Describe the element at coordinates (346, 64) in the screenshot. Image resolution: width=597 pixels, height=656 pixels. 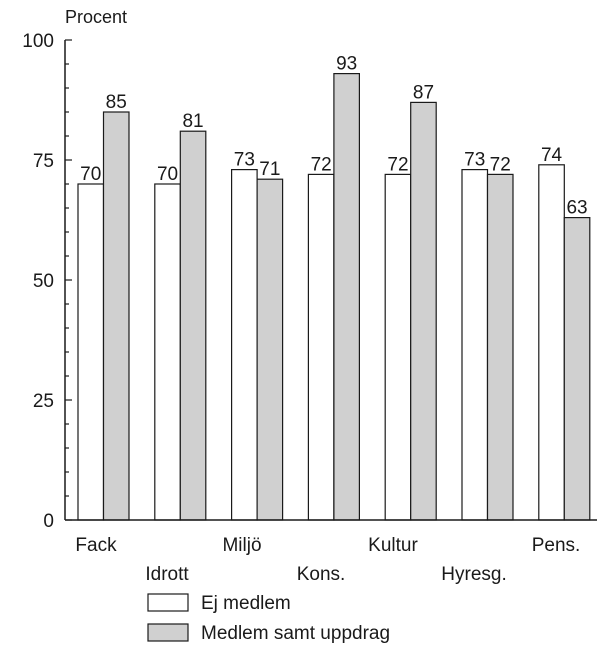
I see `value-label: 93` at that location.